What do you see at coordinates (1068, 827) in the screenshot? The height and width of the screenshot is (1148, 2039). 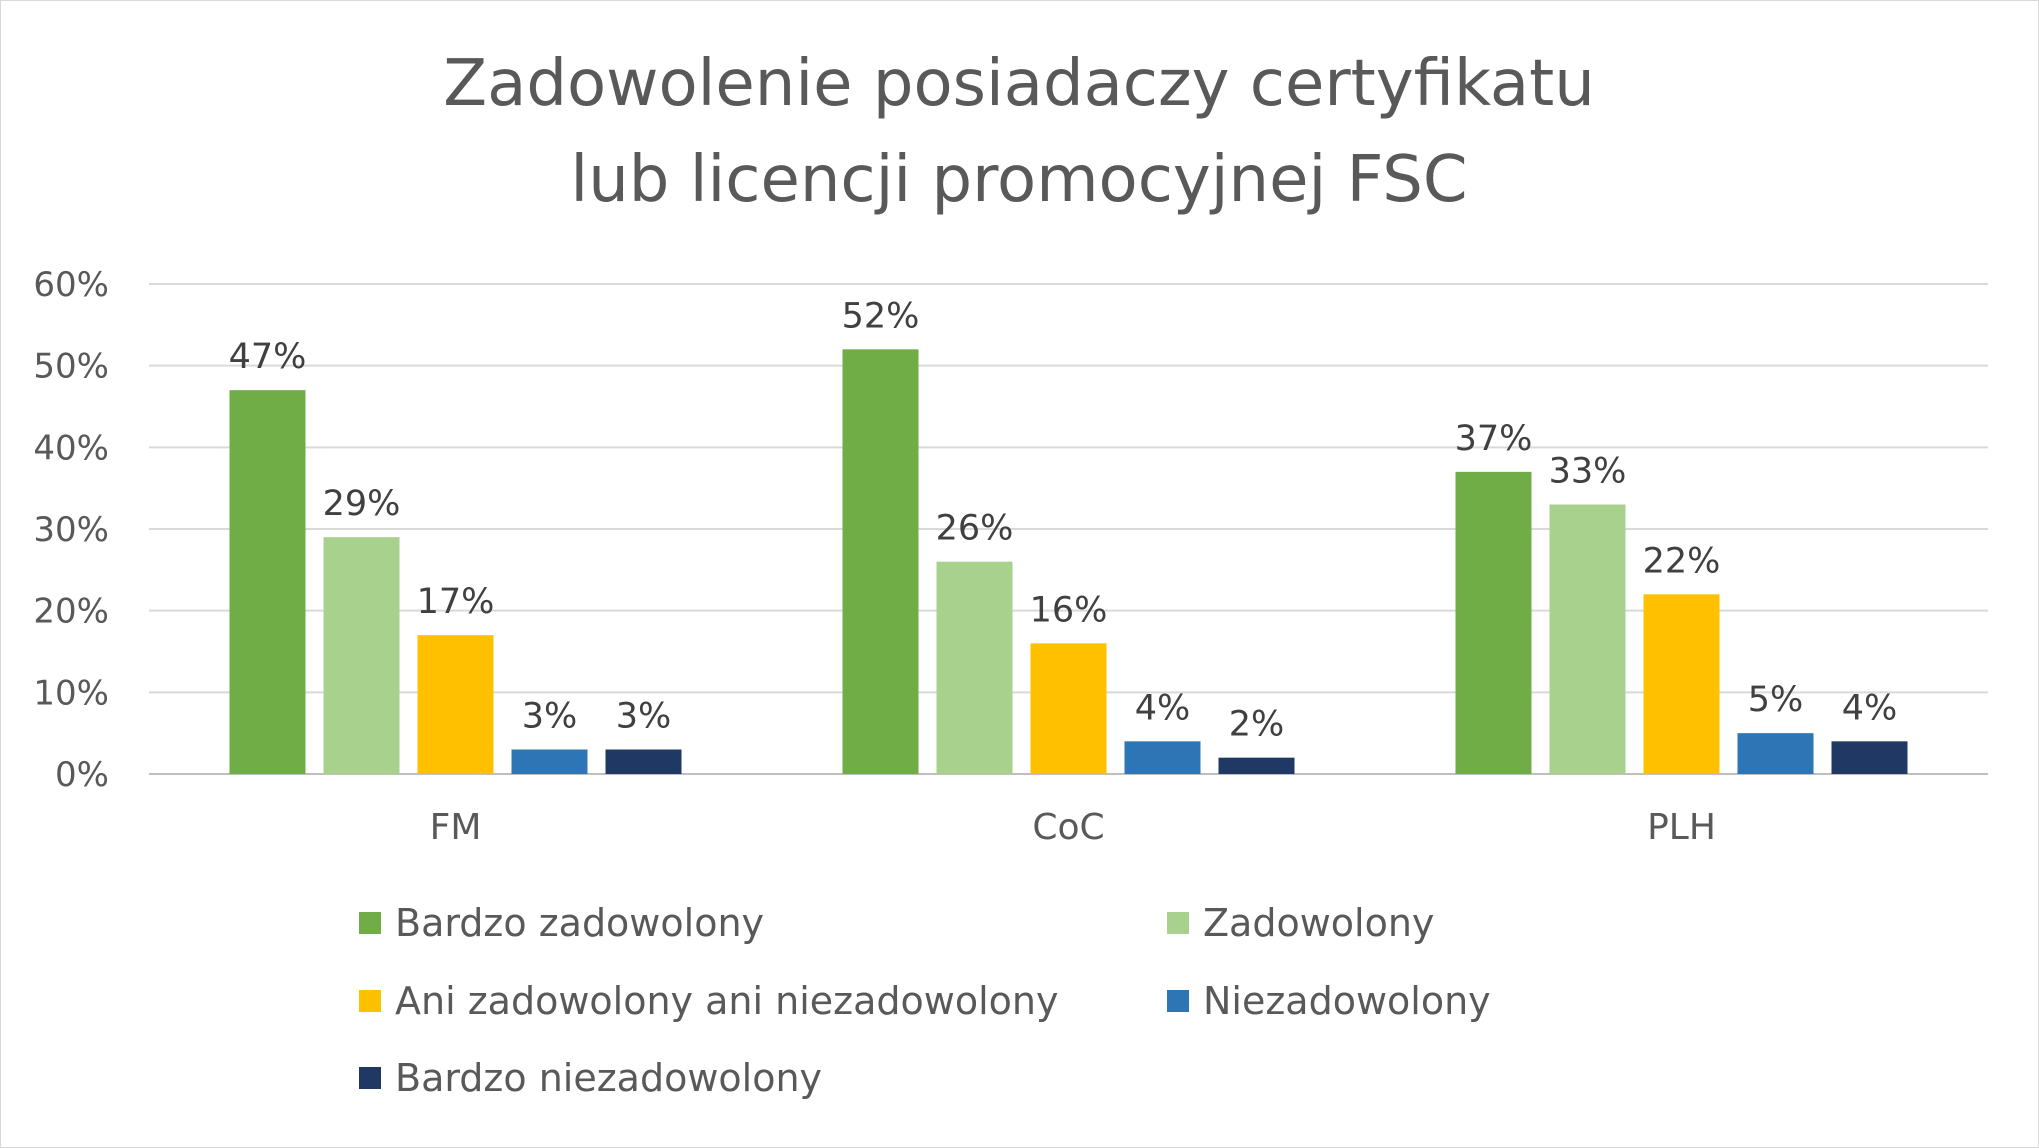 I see `x-category-label: CoC` at bounding box center [1068, 827].